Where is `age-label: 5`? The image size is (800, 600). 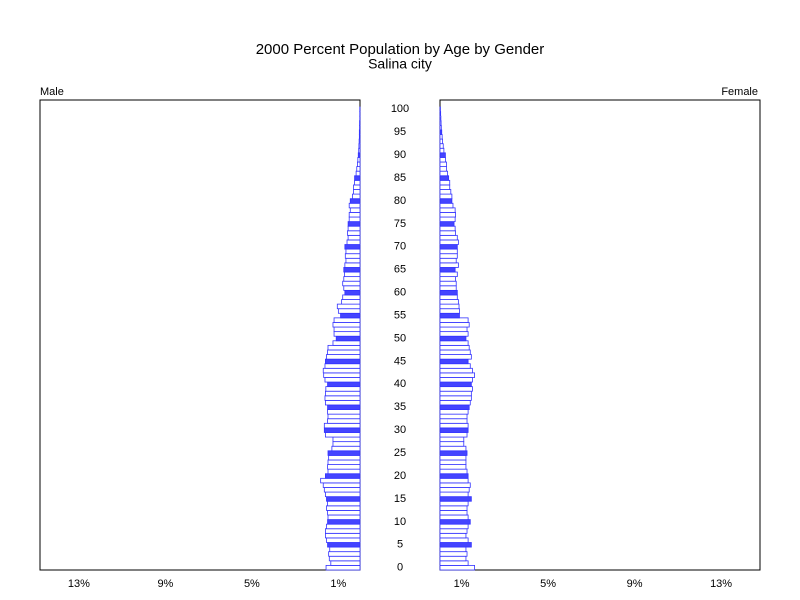 age-label: 5 is located at coordinates (400, 545).